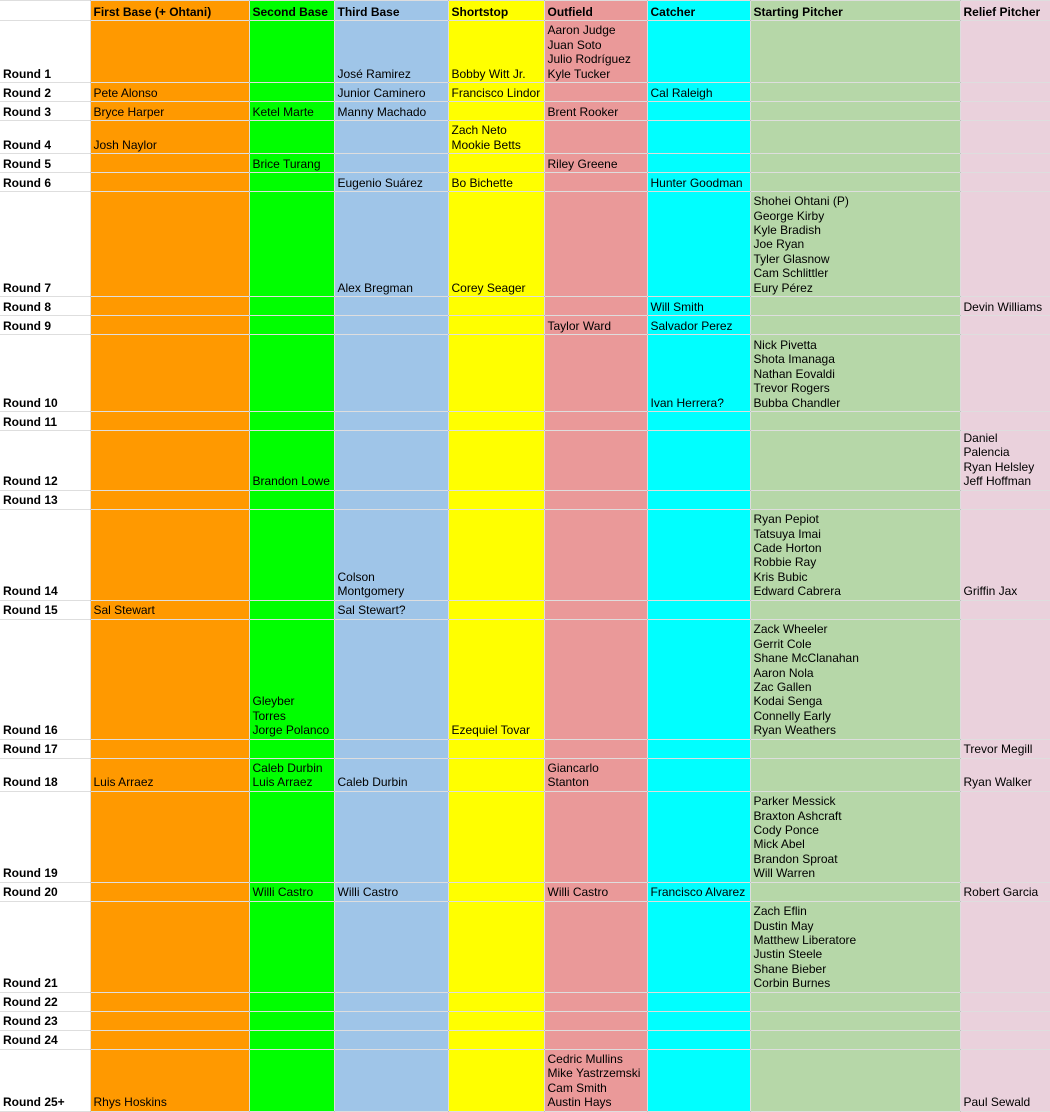  I want to click on cell-third-base: Junior Caminero, so click(391, 92).